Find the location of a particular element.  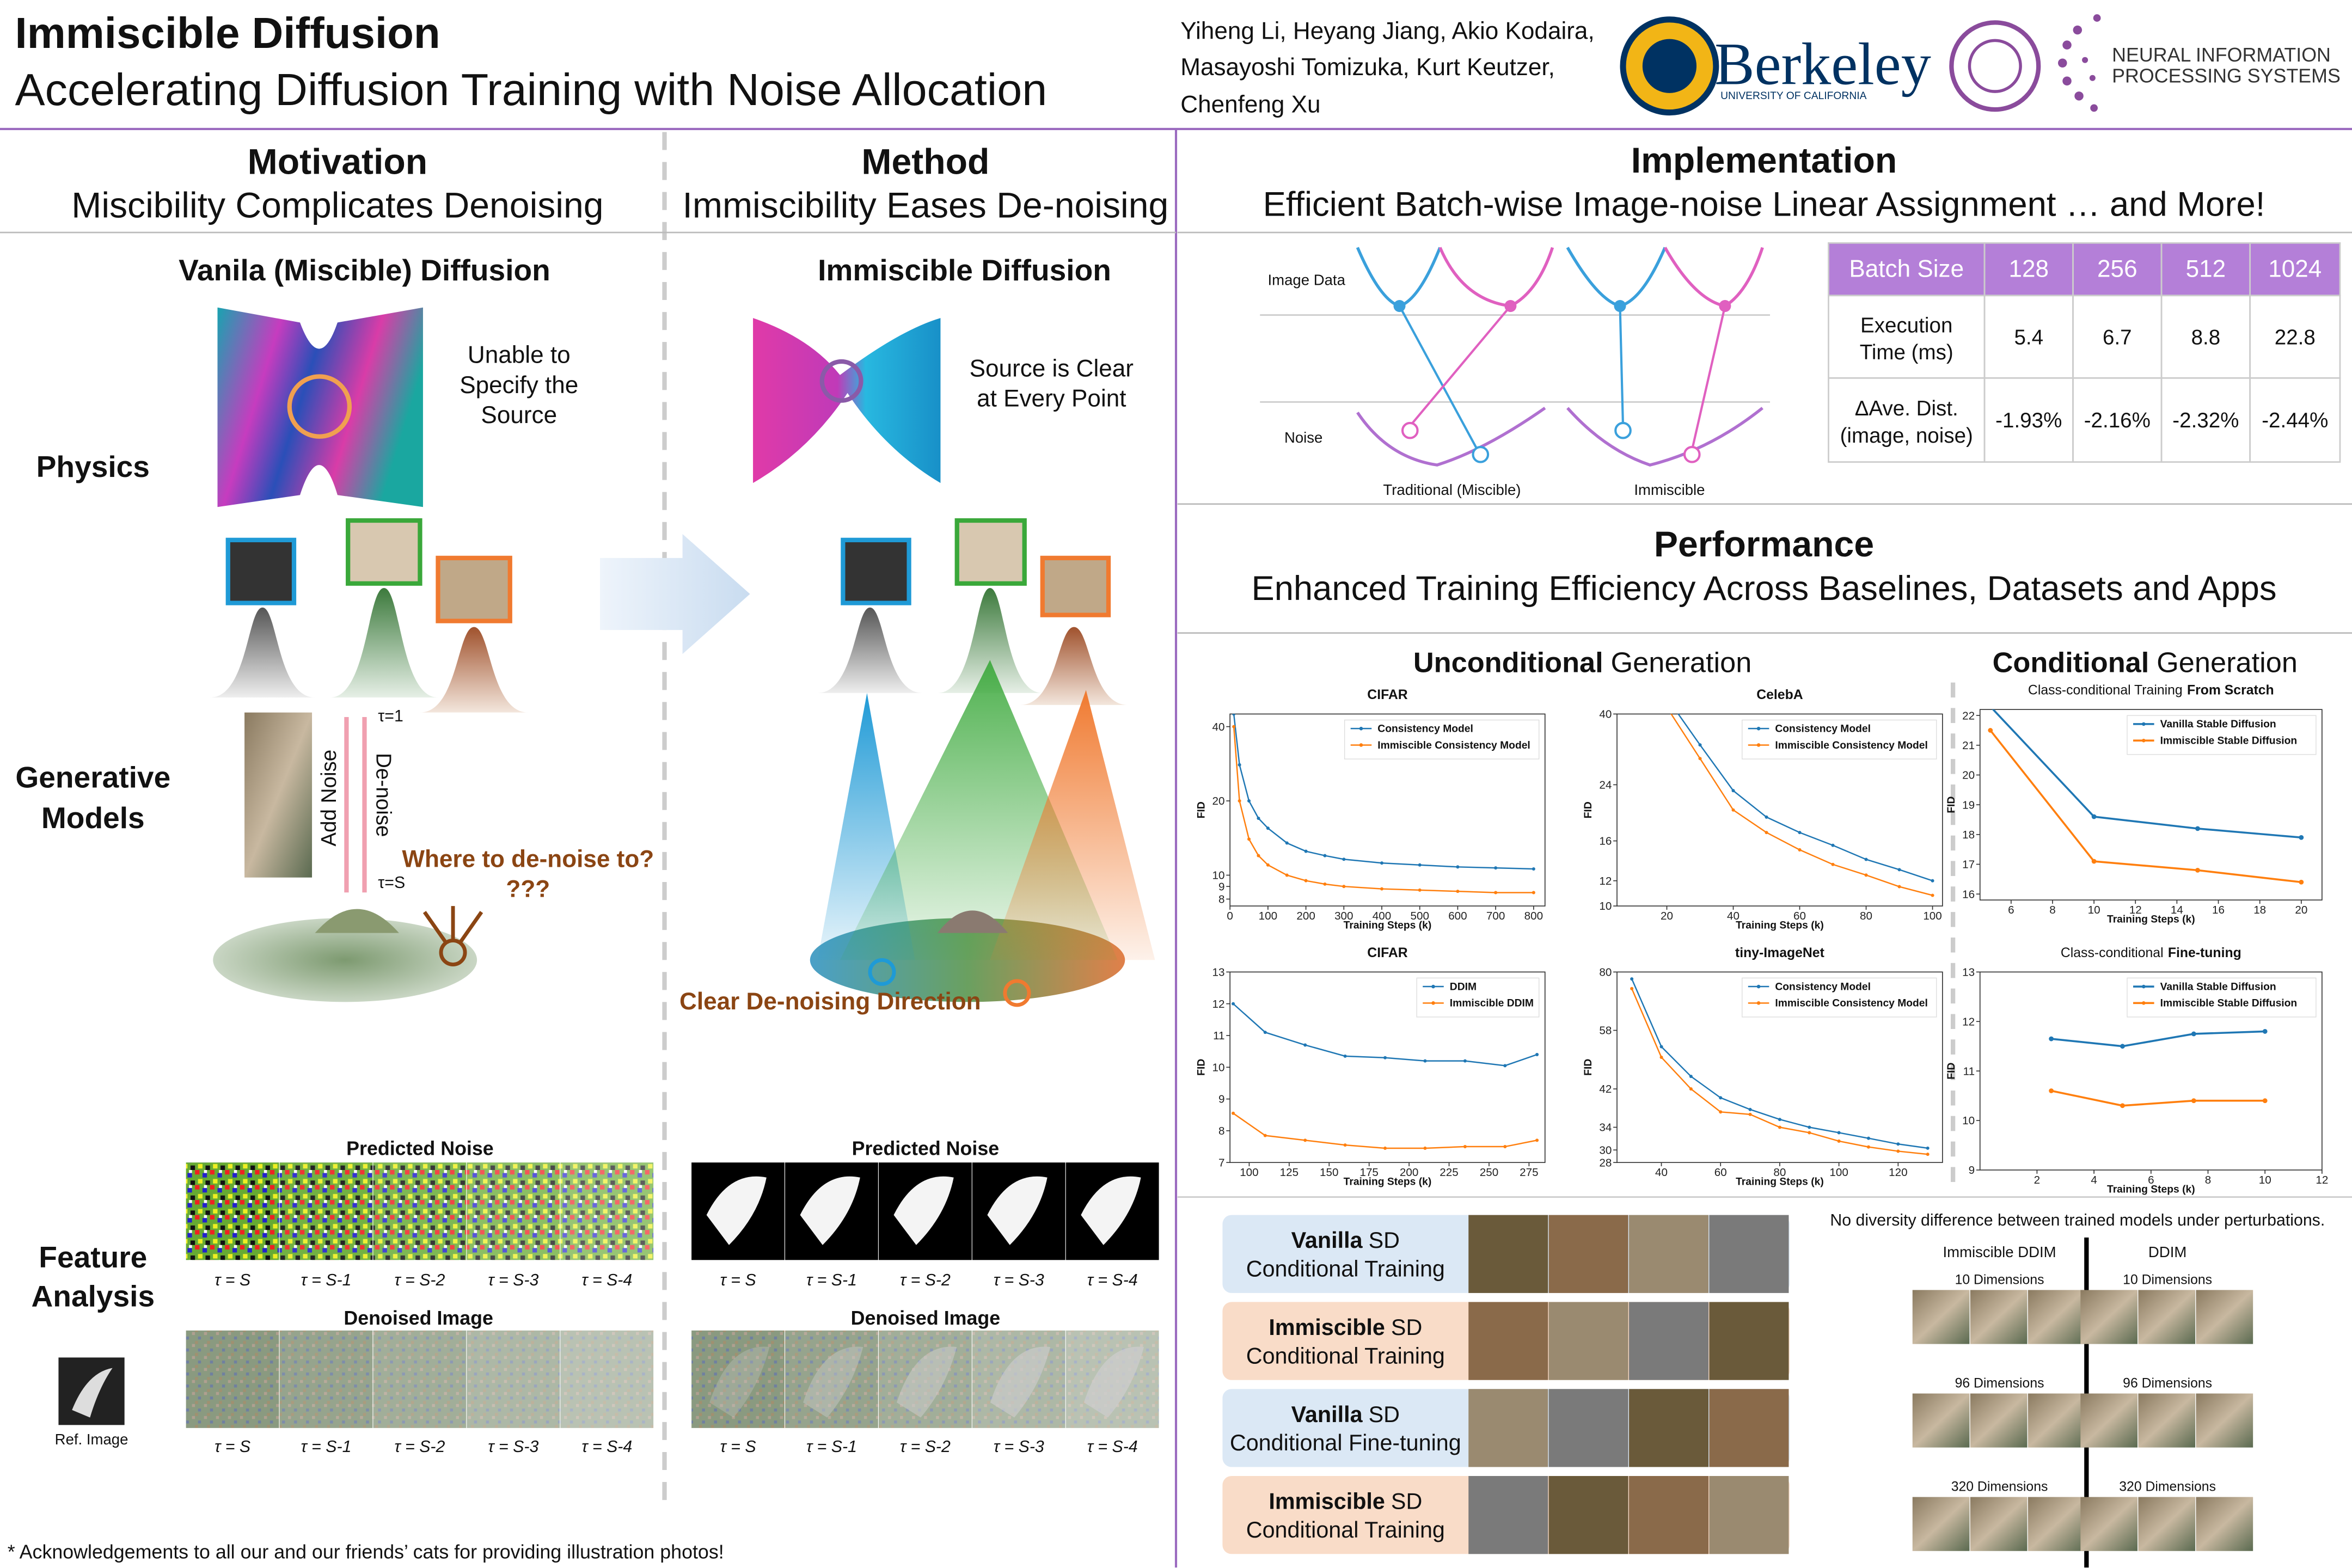

tau-label: τ = S-3 is located at coordinates (513, 1447).